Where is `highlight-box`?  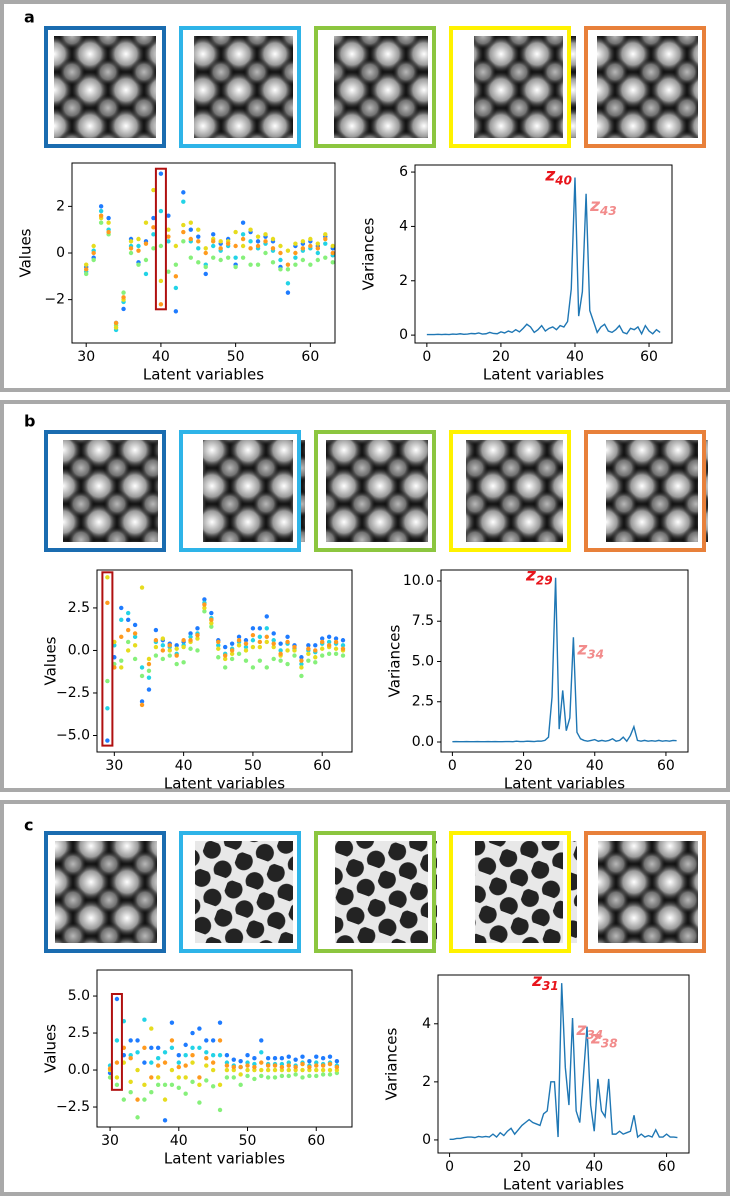
highlight-box is located at coordinates (107, 659).